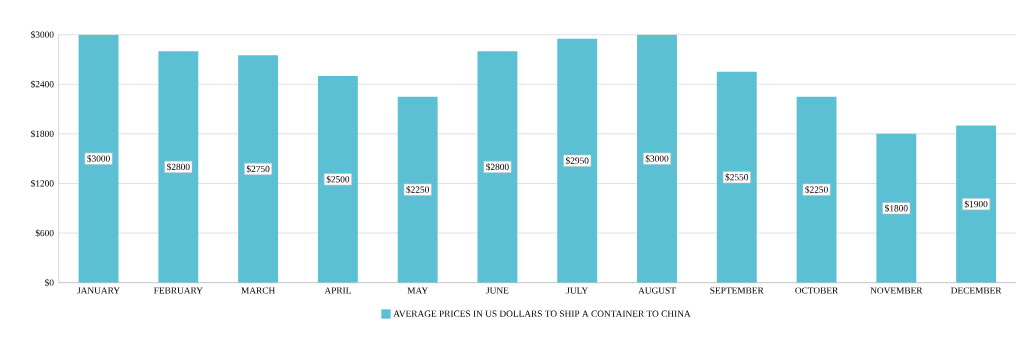 This screenshot has width=1024, height=344. What do you see at coordinates (42, 183) in the screenshot?
I see `y-tick-label: $1200` at bounding box center [42, 183].